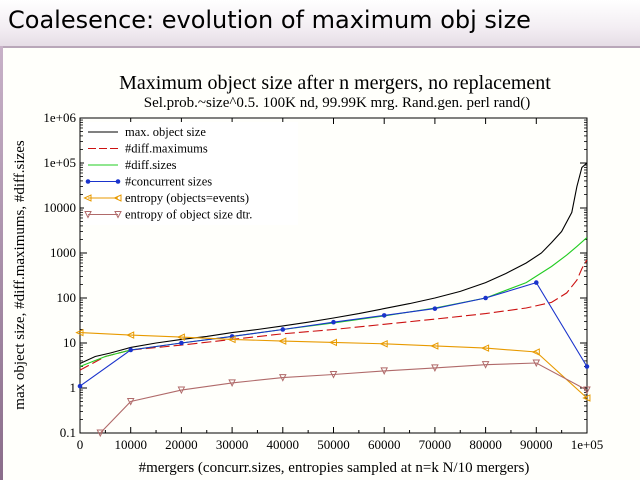 This screenshot has height=480, width=640. I want to click on x-tick-label: 20000, so click(181, 444).